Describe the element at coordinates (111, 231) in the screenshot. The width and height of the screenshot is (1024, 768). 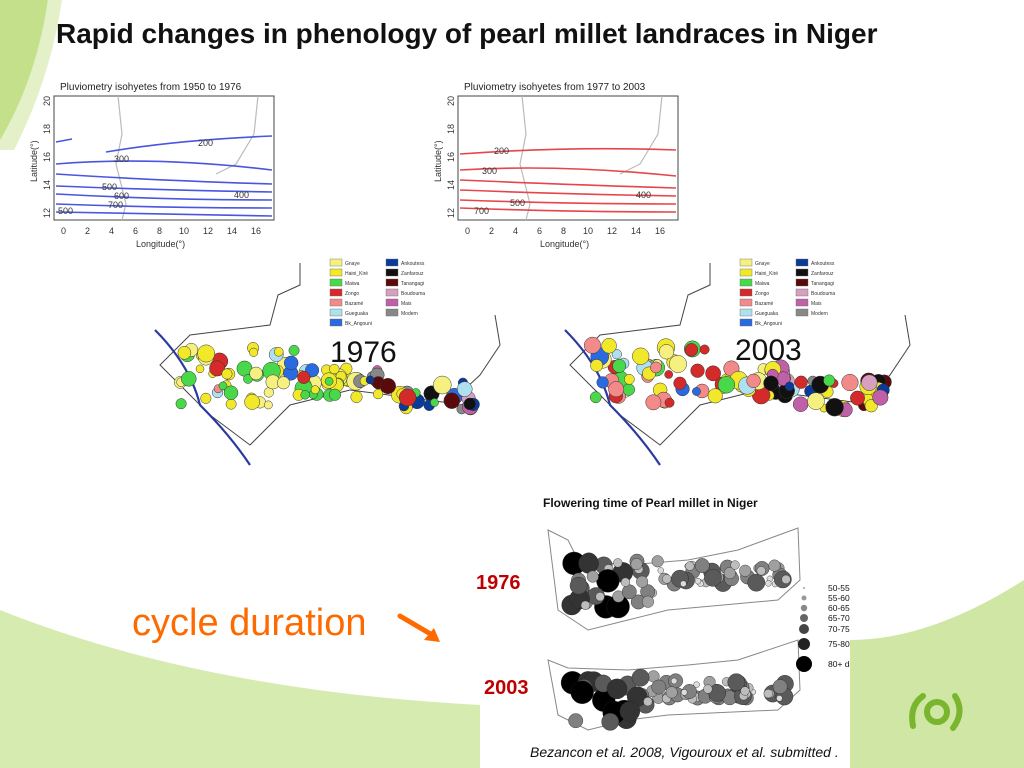
I see `x-tick-label: 4` at that location.